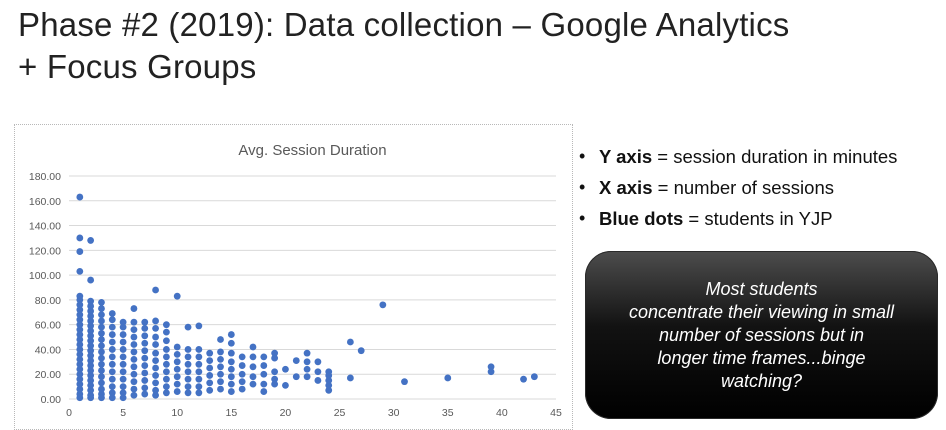 This screenshot has width=946, height=430. What do you see at coordinates (502, 413) in the screenshot?
I see `x-tick-label: 40` at bounding box center [502, 413].